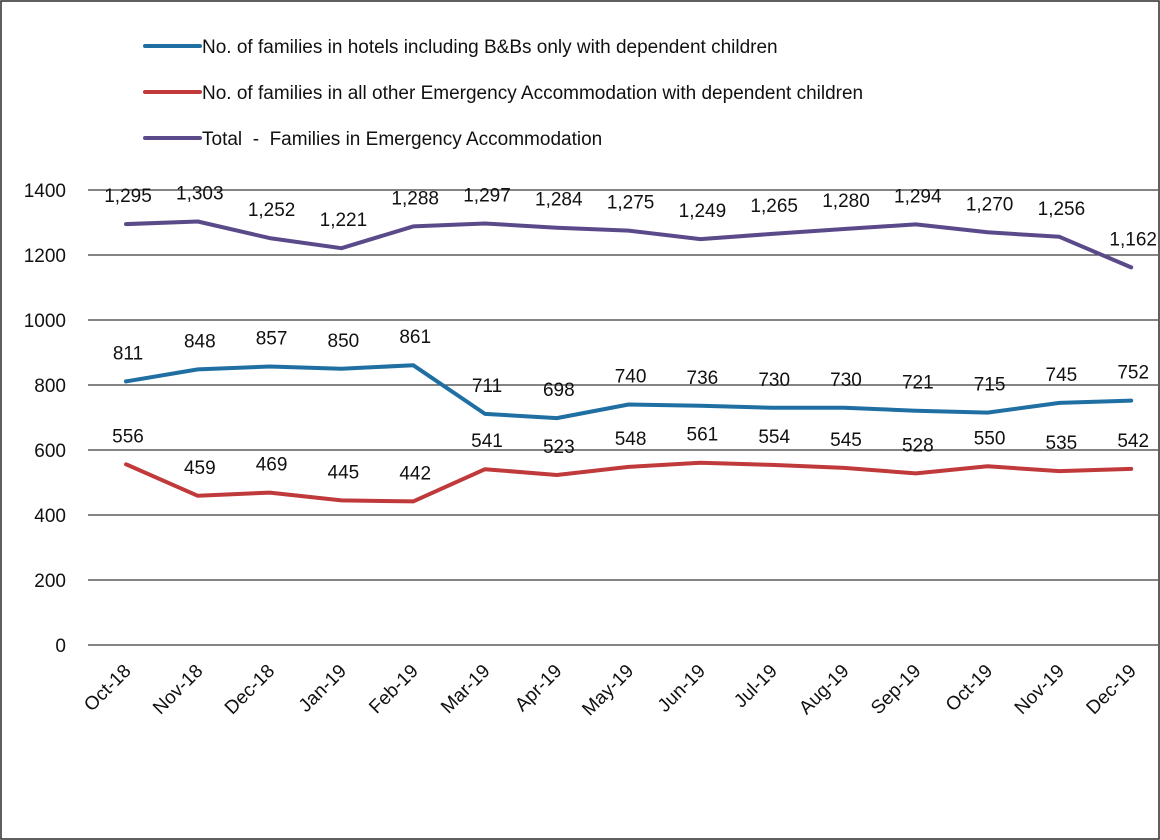 The width and height of the screenshot is (1160, 840). What do you see at coordinates (487, 386) in the screenshot?
I see `data-label: 711` at bounding box center [487, 386].